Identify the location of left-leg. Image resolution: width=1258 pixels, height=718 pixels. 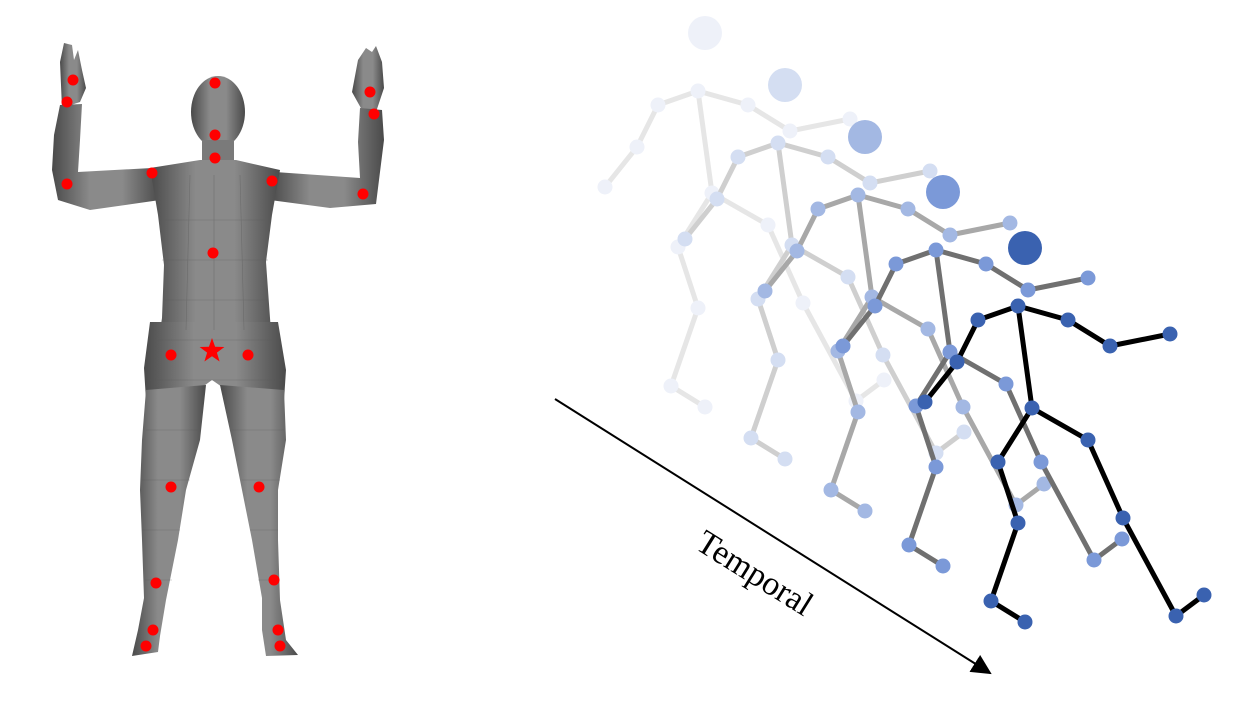
(169, 520).